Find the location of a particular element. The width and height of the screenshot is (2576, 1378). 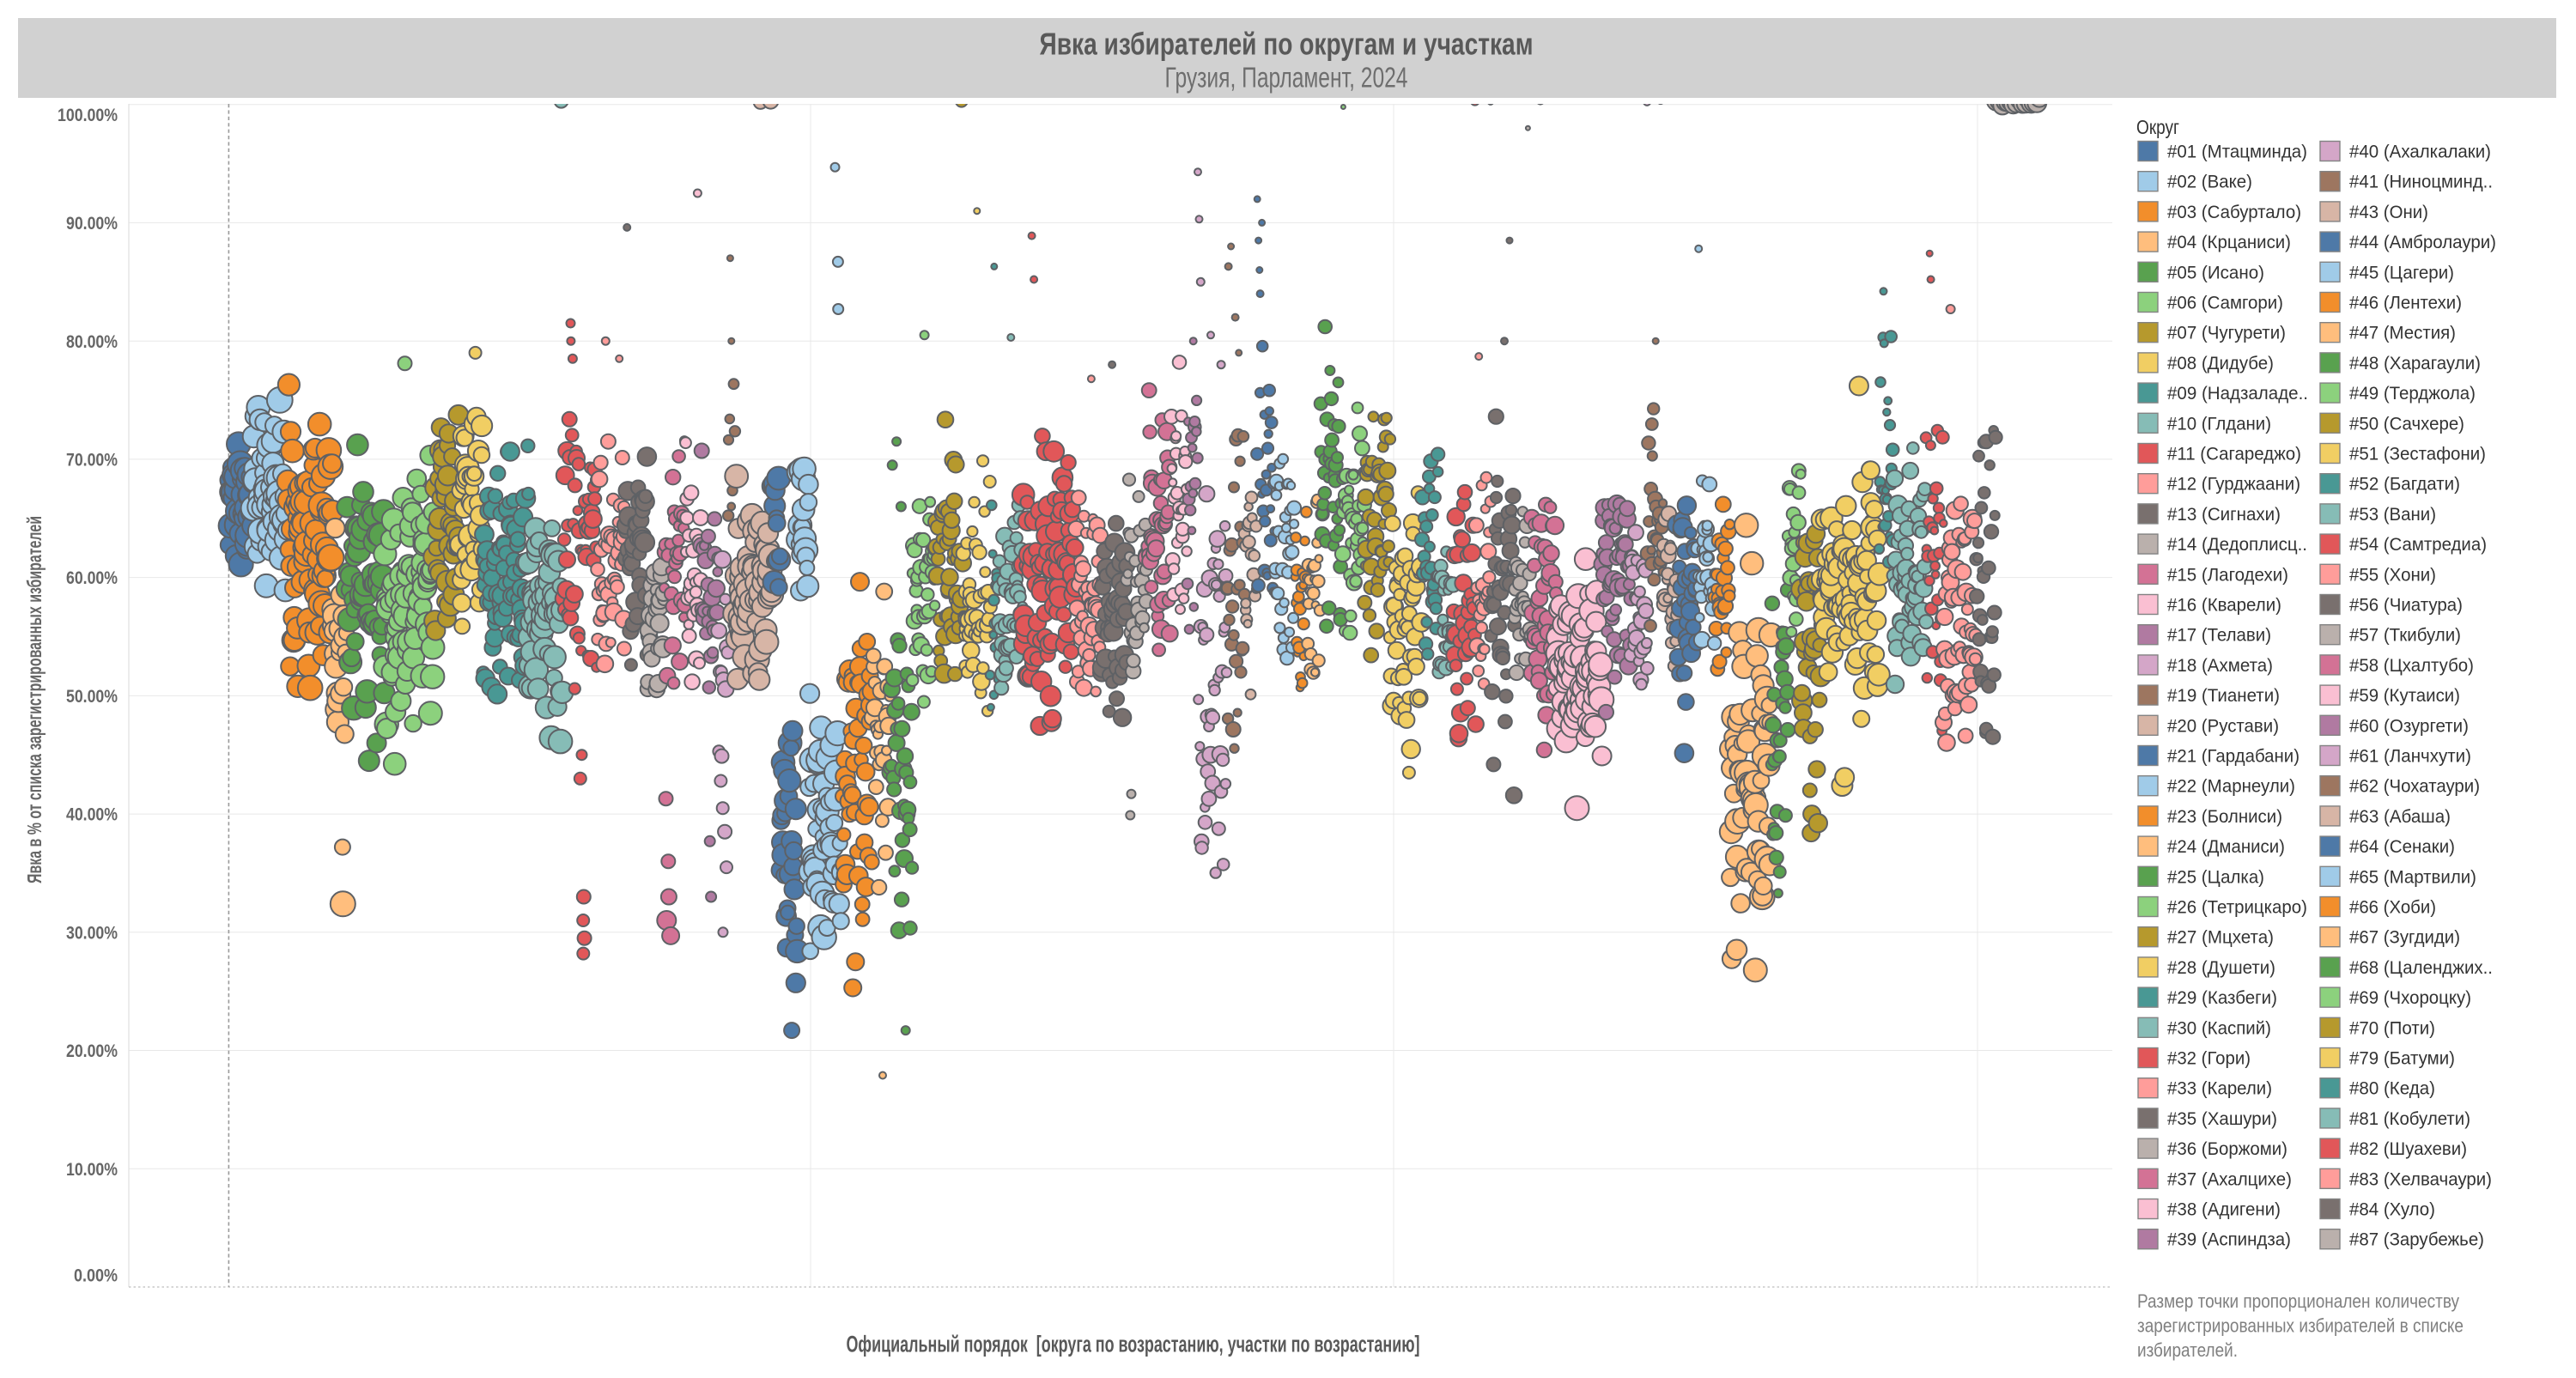

svg-text: 90.00% is located at coordinates (92, 224).